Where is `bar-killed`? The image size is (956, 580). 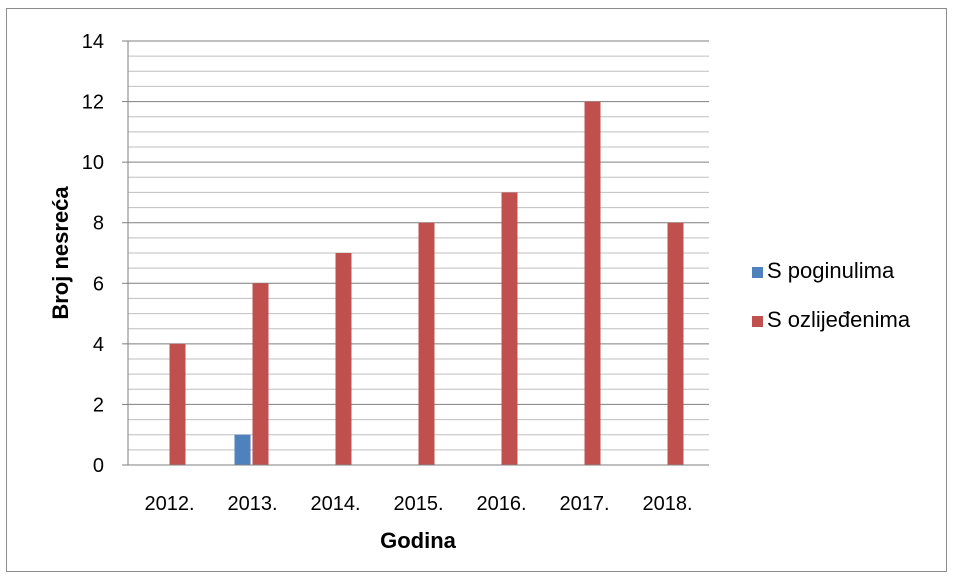
bar-killed is located at coordinates (242, 449).